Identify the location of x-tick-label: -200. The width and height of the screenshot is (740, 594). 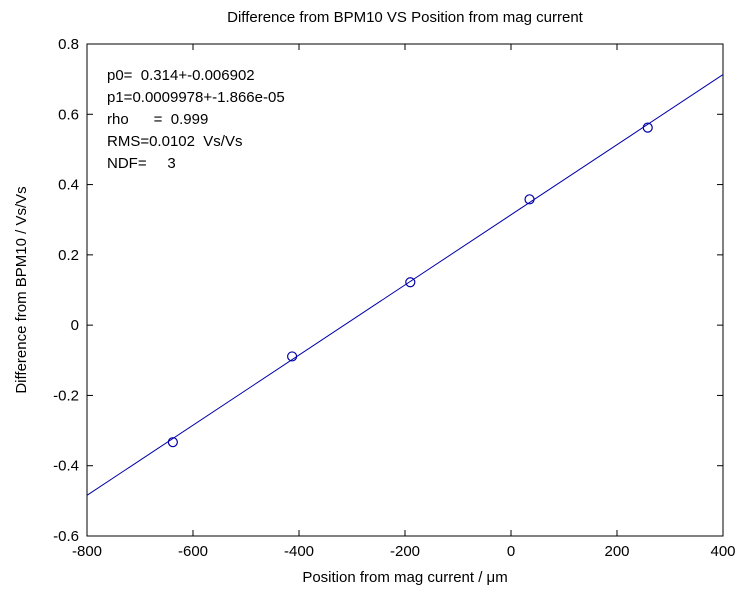
(405, 551).